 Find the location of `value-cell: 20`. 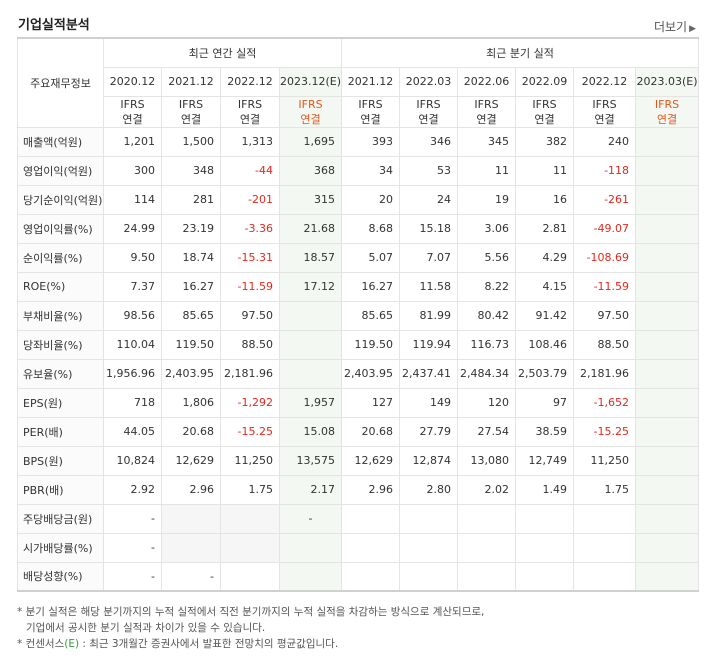

value-cell: 20 is located at coordinates (371, 199).